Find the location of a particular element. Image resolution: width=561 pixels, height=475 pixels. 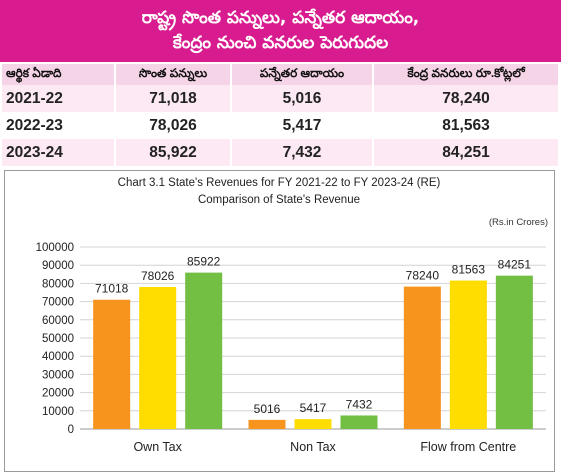

y-tick-label: 30000 is located at coordinates (58, 375).